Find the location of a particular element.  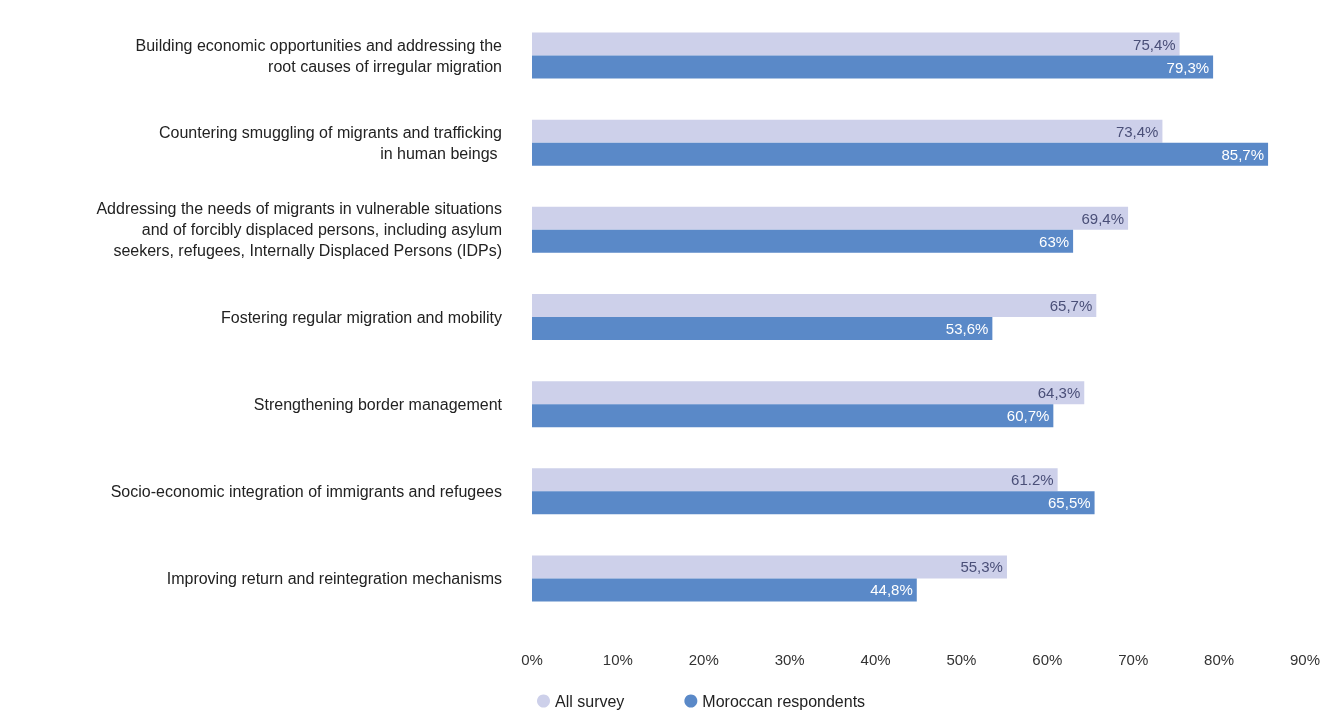

y-tick-label: Building economic opportunities and addressing the root causes of irregular migration is located at coordinates (319, 55).